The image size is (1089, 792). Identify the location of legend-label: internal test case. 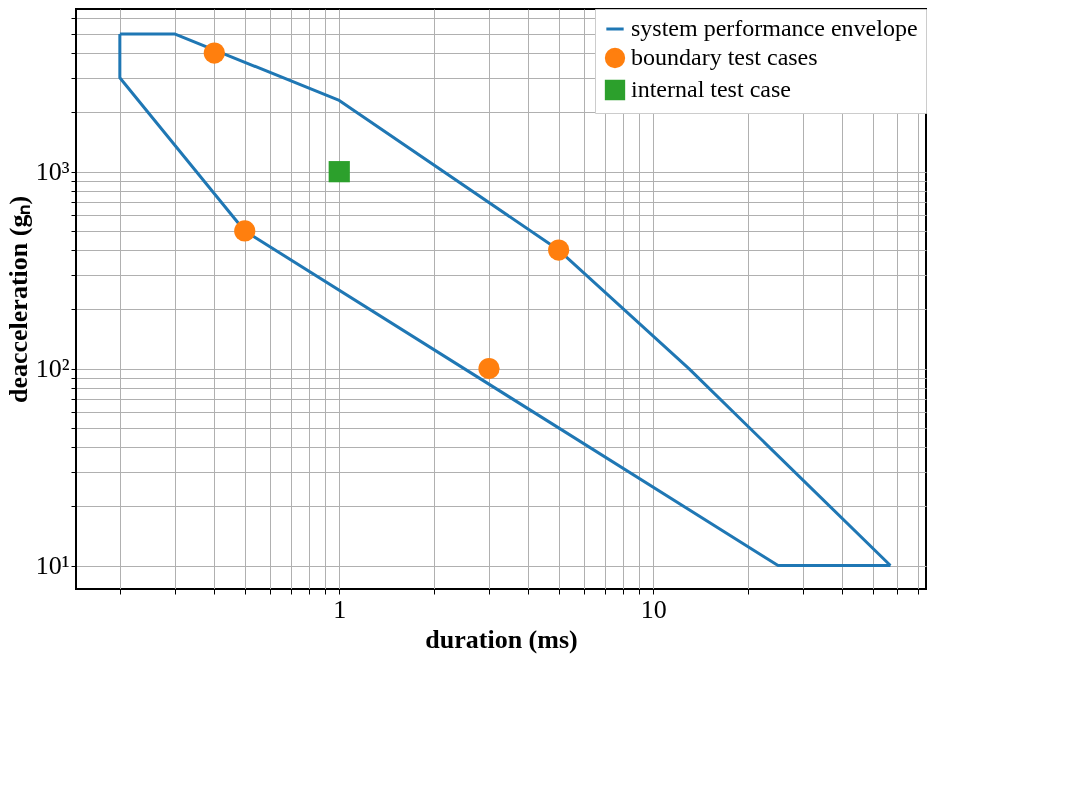
(711, 89).